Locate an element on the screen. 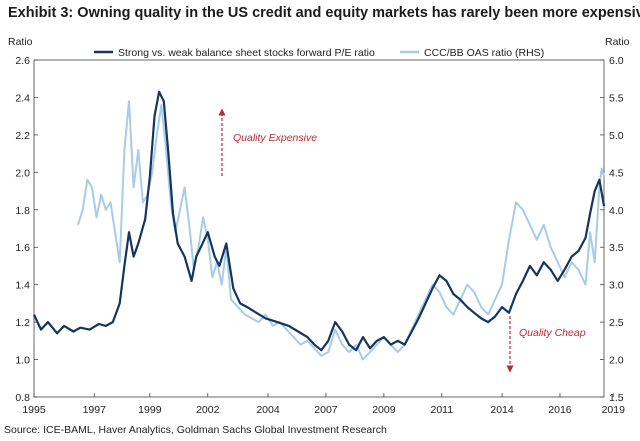 The width and height of the screenshot is (640, 441). y-left-tick-label: 1.4 is located at coordinates (22, 286).